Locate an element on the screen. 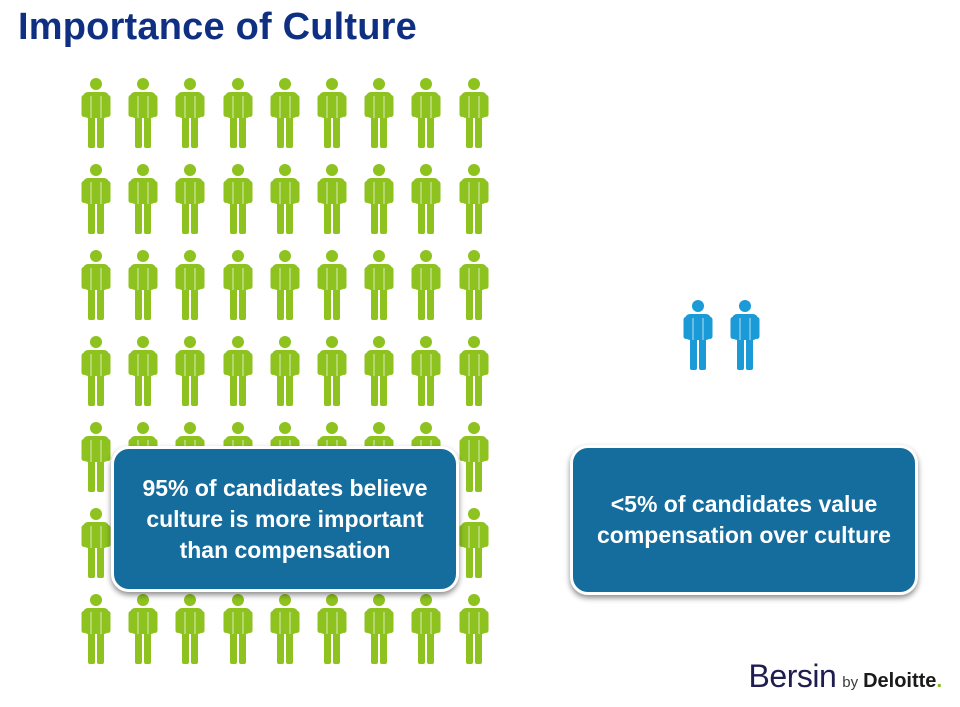  brand-company: Deloitte is located at coordinates (900, 681).